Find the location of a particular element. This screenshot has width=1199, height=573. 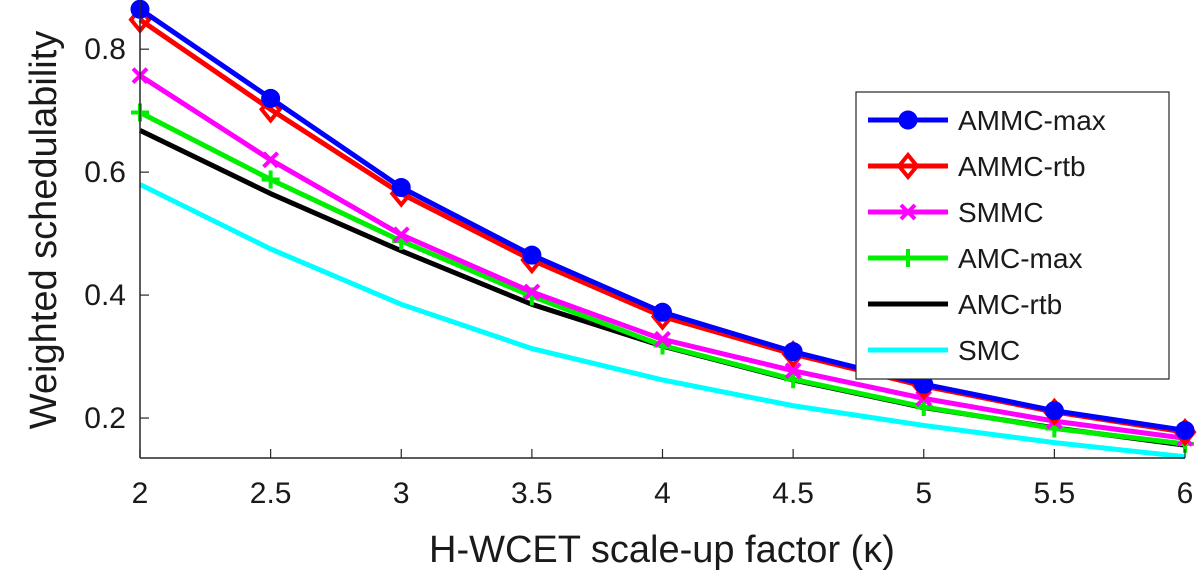

x-tick-label: 2 is located at coordinates (140, 493).